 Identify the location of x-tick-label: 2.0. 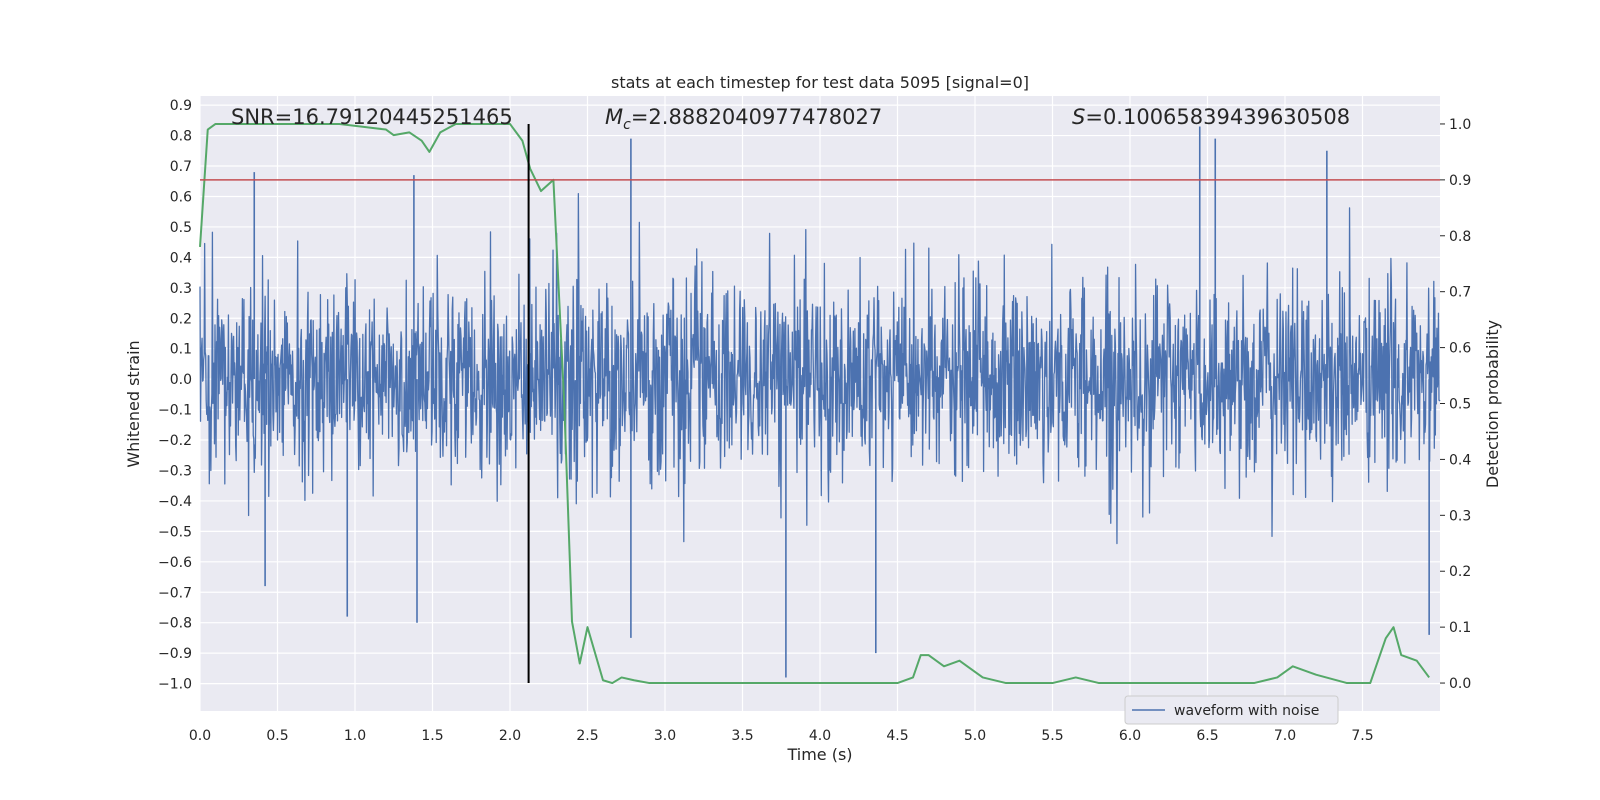
(510, 736).